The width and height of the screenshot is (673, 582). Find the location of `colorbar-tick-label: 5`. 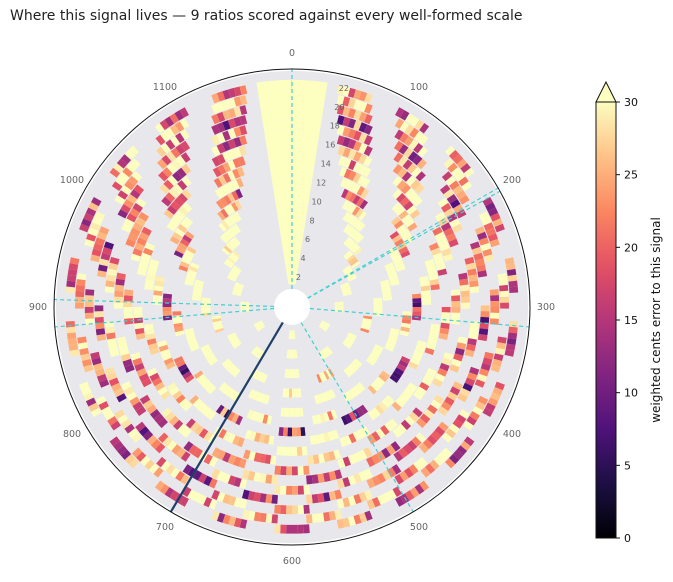

colorbar-tick-label: 5 is located at coordinates (627, 465).